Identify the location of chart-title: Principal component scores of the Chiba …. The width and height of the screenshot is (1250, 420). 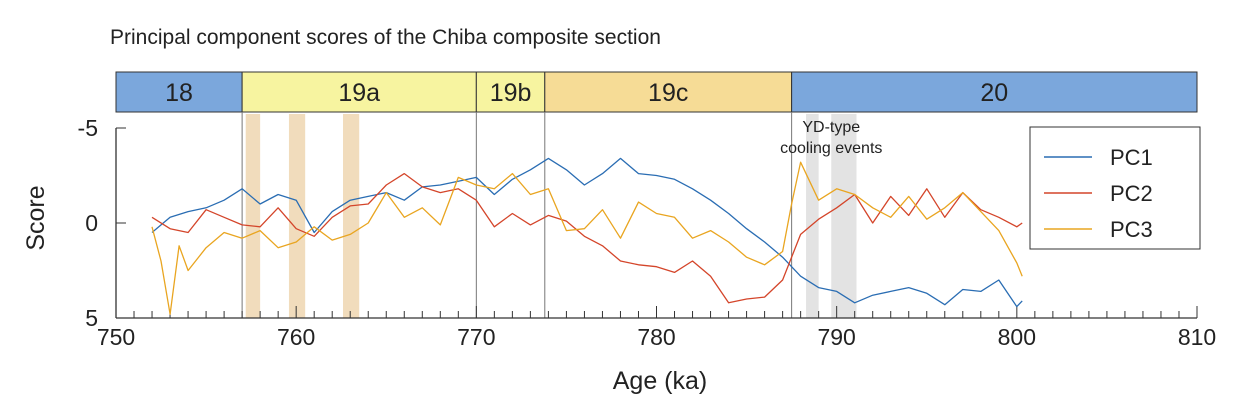
(385, 37).